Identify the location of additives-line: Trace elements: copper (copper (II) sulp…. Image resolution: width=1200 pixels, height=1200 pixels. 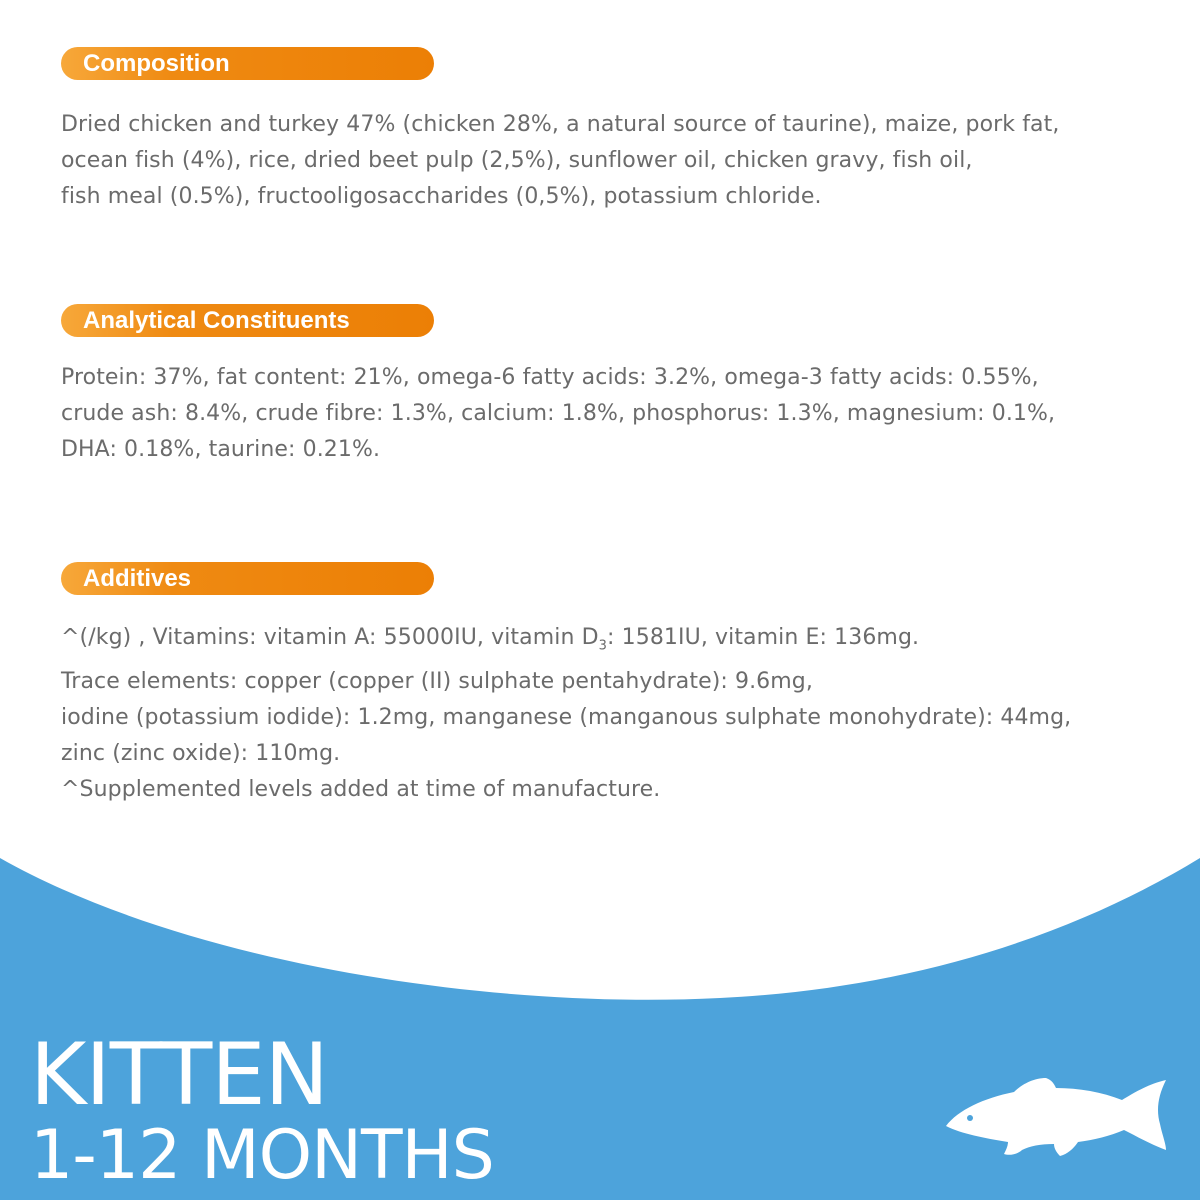
(437, 682).